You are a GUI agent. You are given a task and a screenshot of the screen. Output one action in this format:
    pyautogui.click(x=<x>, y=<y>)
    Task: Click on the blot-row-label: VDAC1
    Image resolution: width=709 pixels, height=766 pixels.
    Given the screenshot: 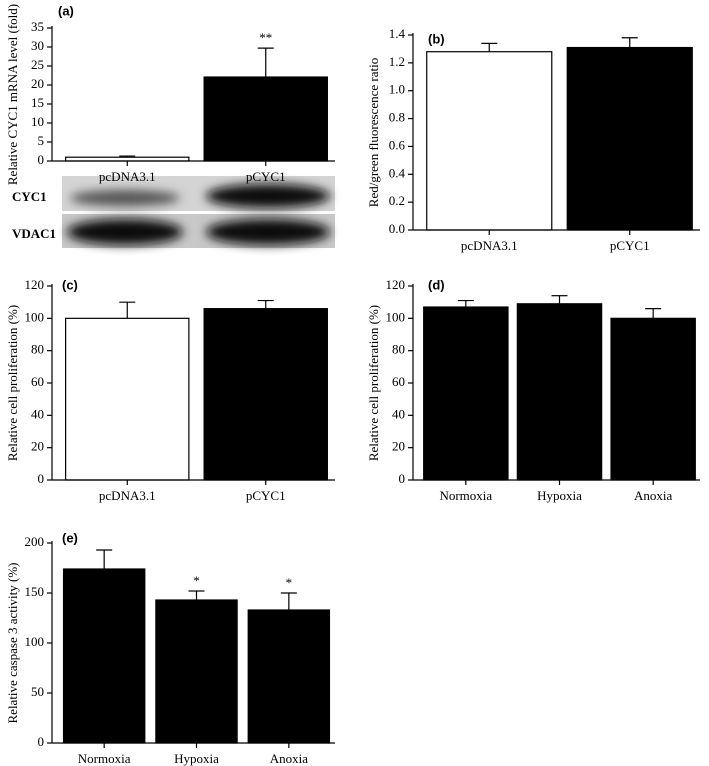 What is the action you would take?
    pyautogui.click(x=34, y=233)
    